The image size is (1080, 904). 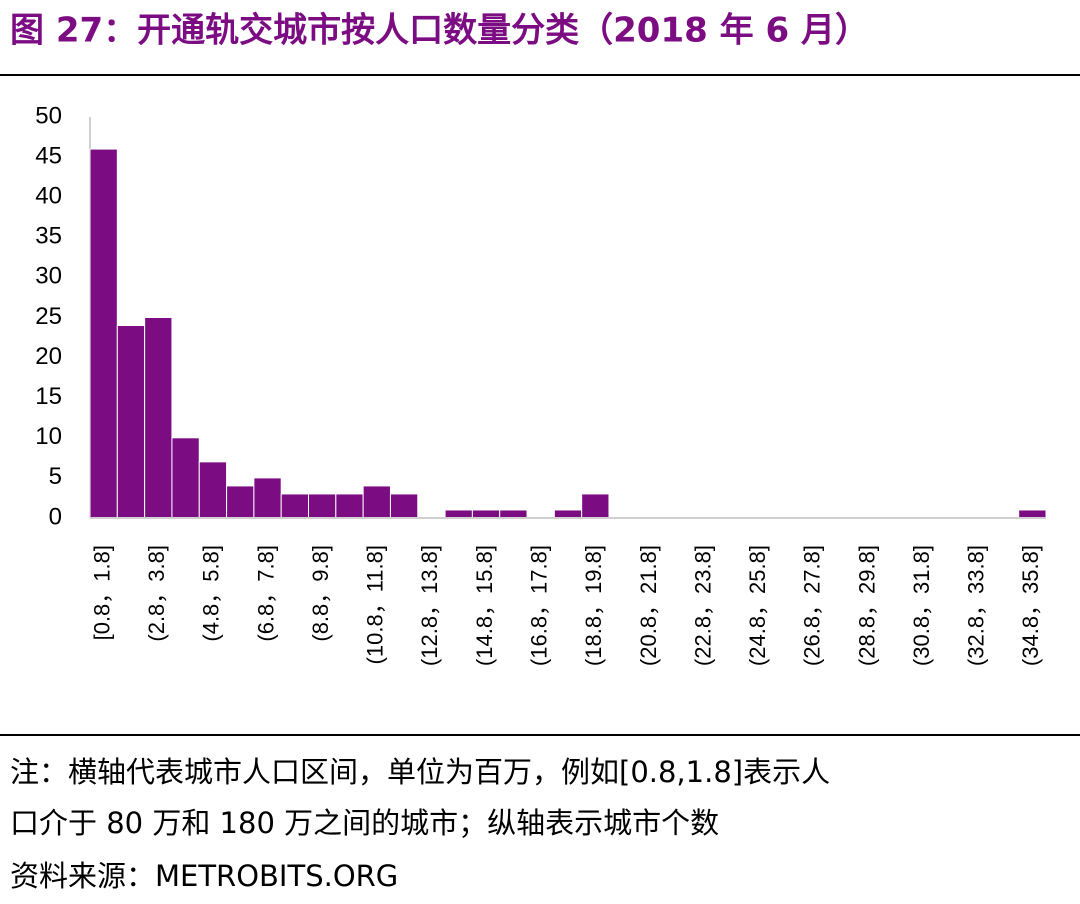 What do you see at coordinates (648, 605) in the screenshot?
I see `x-tick-label: (20.8，21.8]` at bounding box center [648, 605].